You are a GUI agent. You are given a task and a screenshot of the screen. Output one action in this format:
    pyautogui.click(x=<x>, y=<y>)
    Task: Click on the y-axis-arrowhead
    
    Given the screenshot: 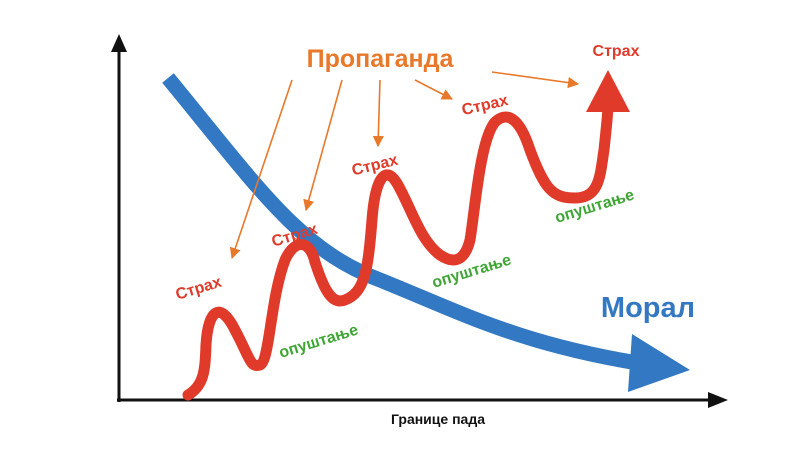 What is the action you would take?
    pyautogui.click(x=119, y=43)
    